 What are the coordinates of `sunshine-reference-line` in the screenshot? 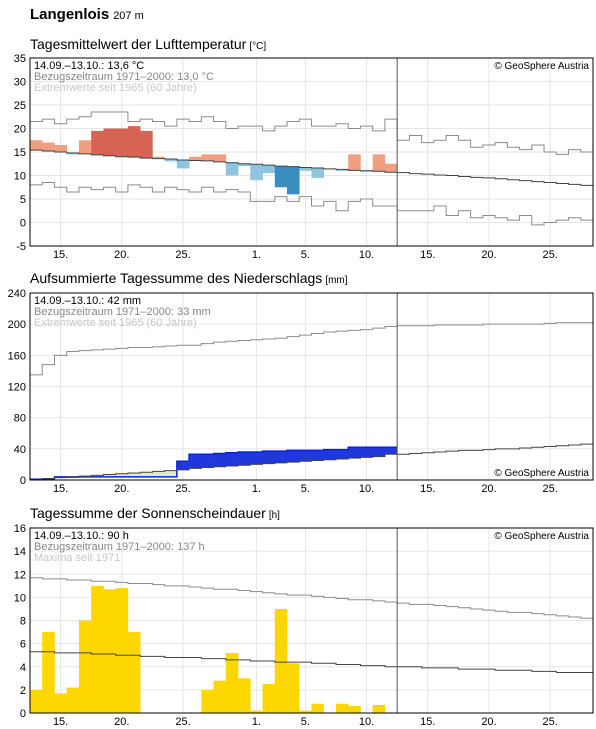 It's located at (311, 662).